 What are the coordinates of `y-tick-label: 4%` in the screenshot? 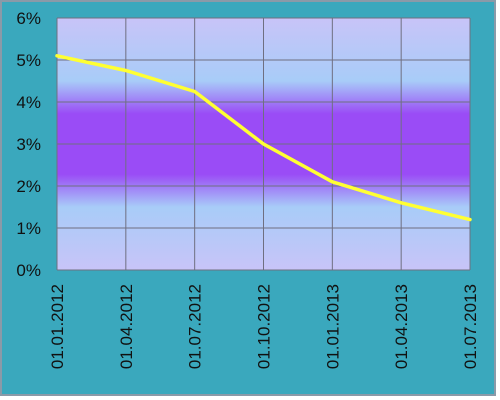 It's located at (28, 102).